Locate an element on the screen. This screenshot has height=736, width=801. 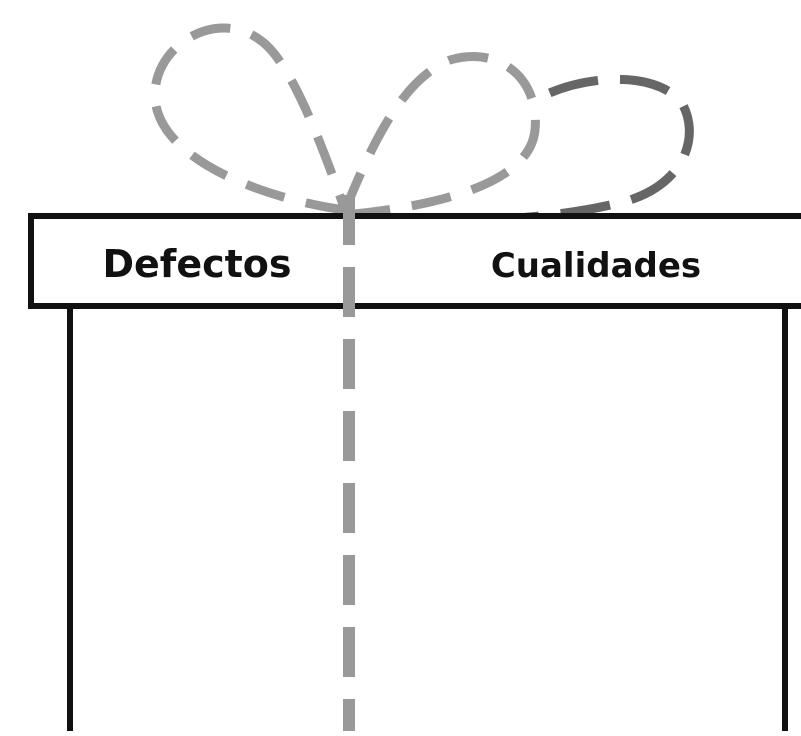
bow-middle-loop is located at coordinates (440, 136).